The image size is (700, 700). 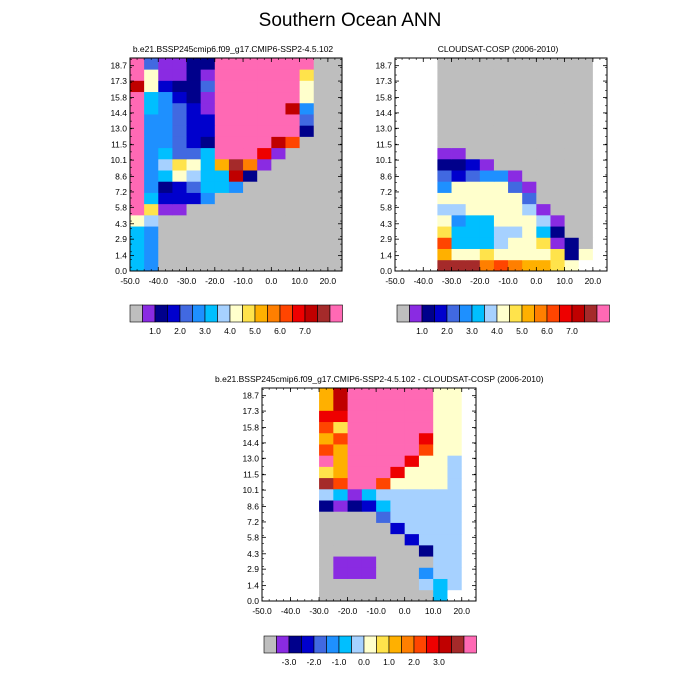 What do you see at coordinates (121, 177) in the screenshot?
I see `y-tick-label: 8.6` at bounding box center [121, 177].